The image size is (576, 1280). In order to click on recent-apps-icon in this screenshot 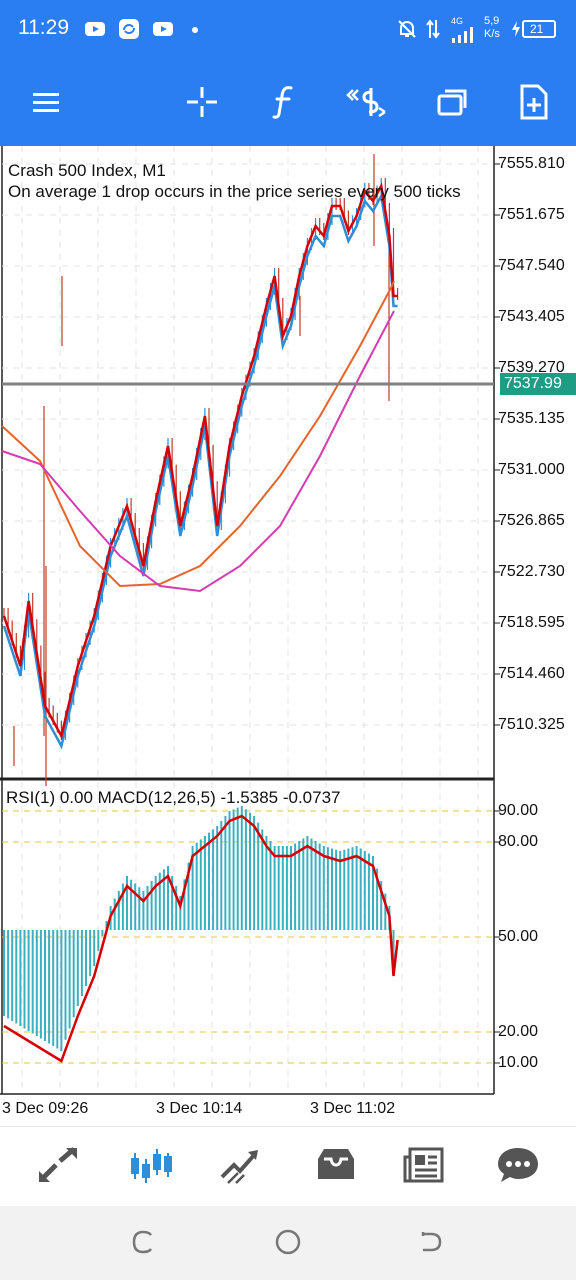, I will do `click(142, 1242)`.